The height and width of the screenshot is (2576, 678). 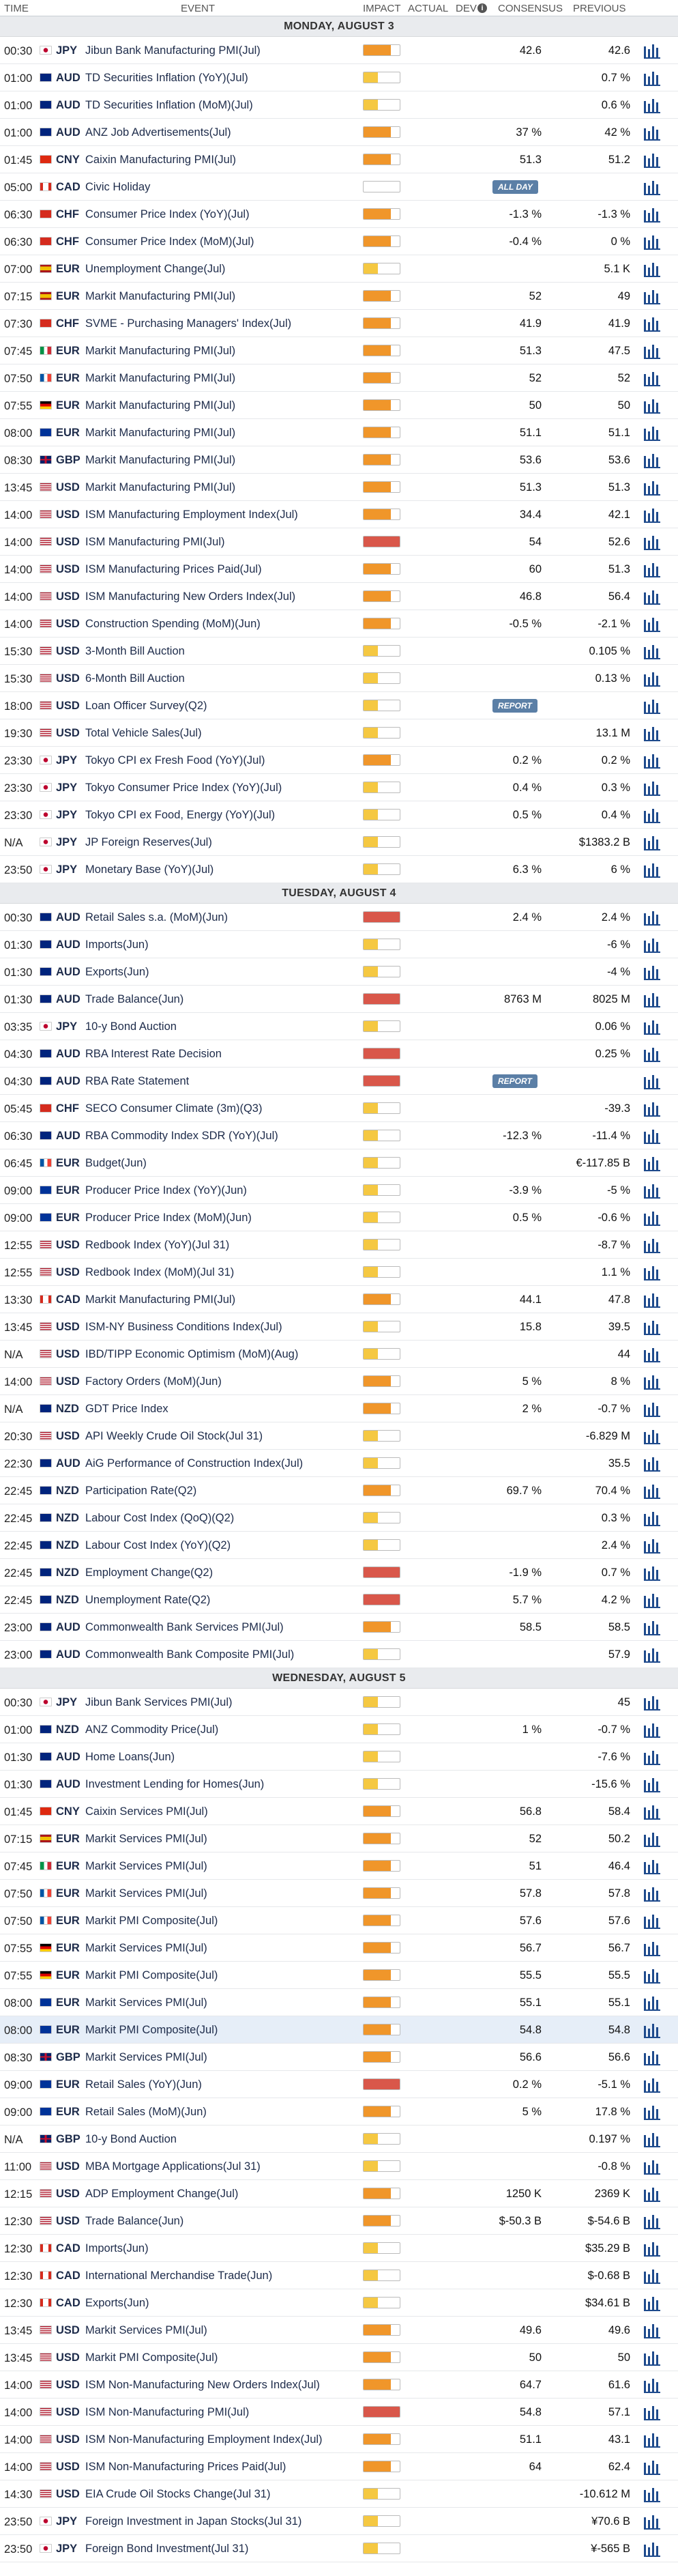 What do you see at coordinates (339, 1838) in the screenshot?
I see `table-row: 07:15 EUR Markit Services PMI(Jul) 52 50.2` at bounding box center [339, 1838].